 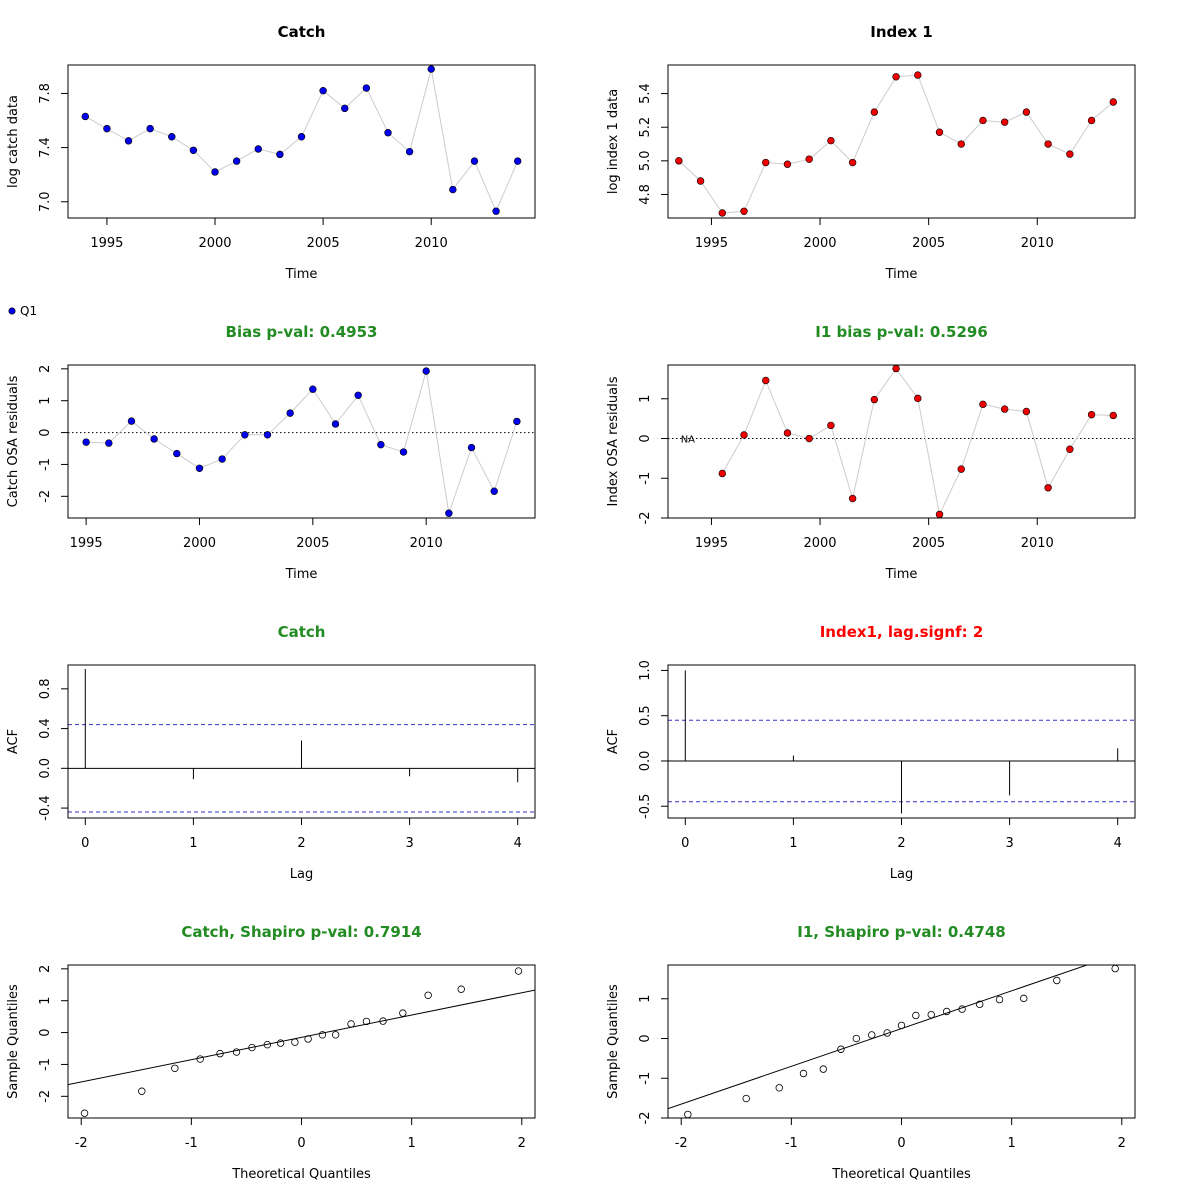 What do you see at coordinates (819, 543) in the screenshot?
I see `index-resid-xtick-label: 2000` at bounding box center [819, 543].